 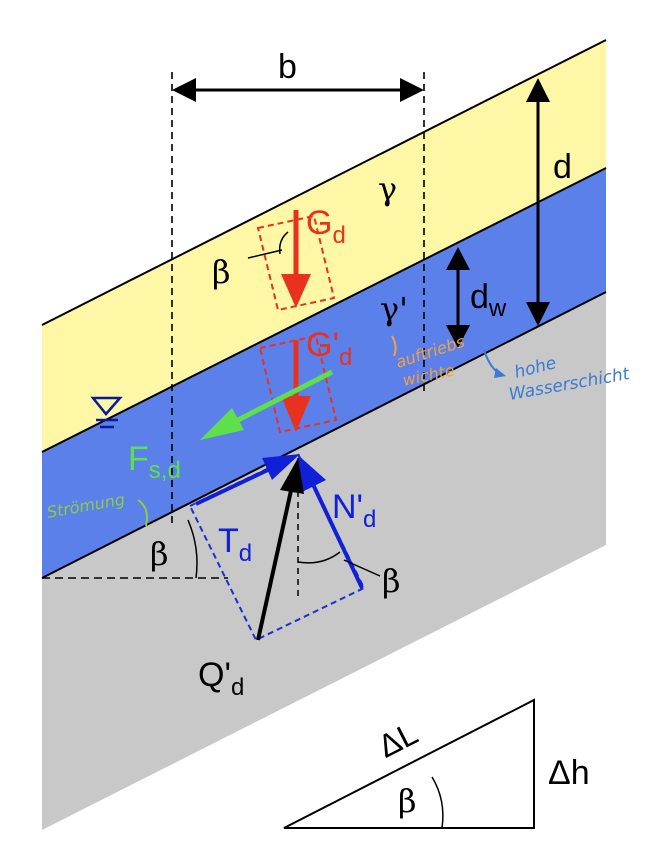 I want to click on npd-arrow-shaft, so click(x=336, y=533).